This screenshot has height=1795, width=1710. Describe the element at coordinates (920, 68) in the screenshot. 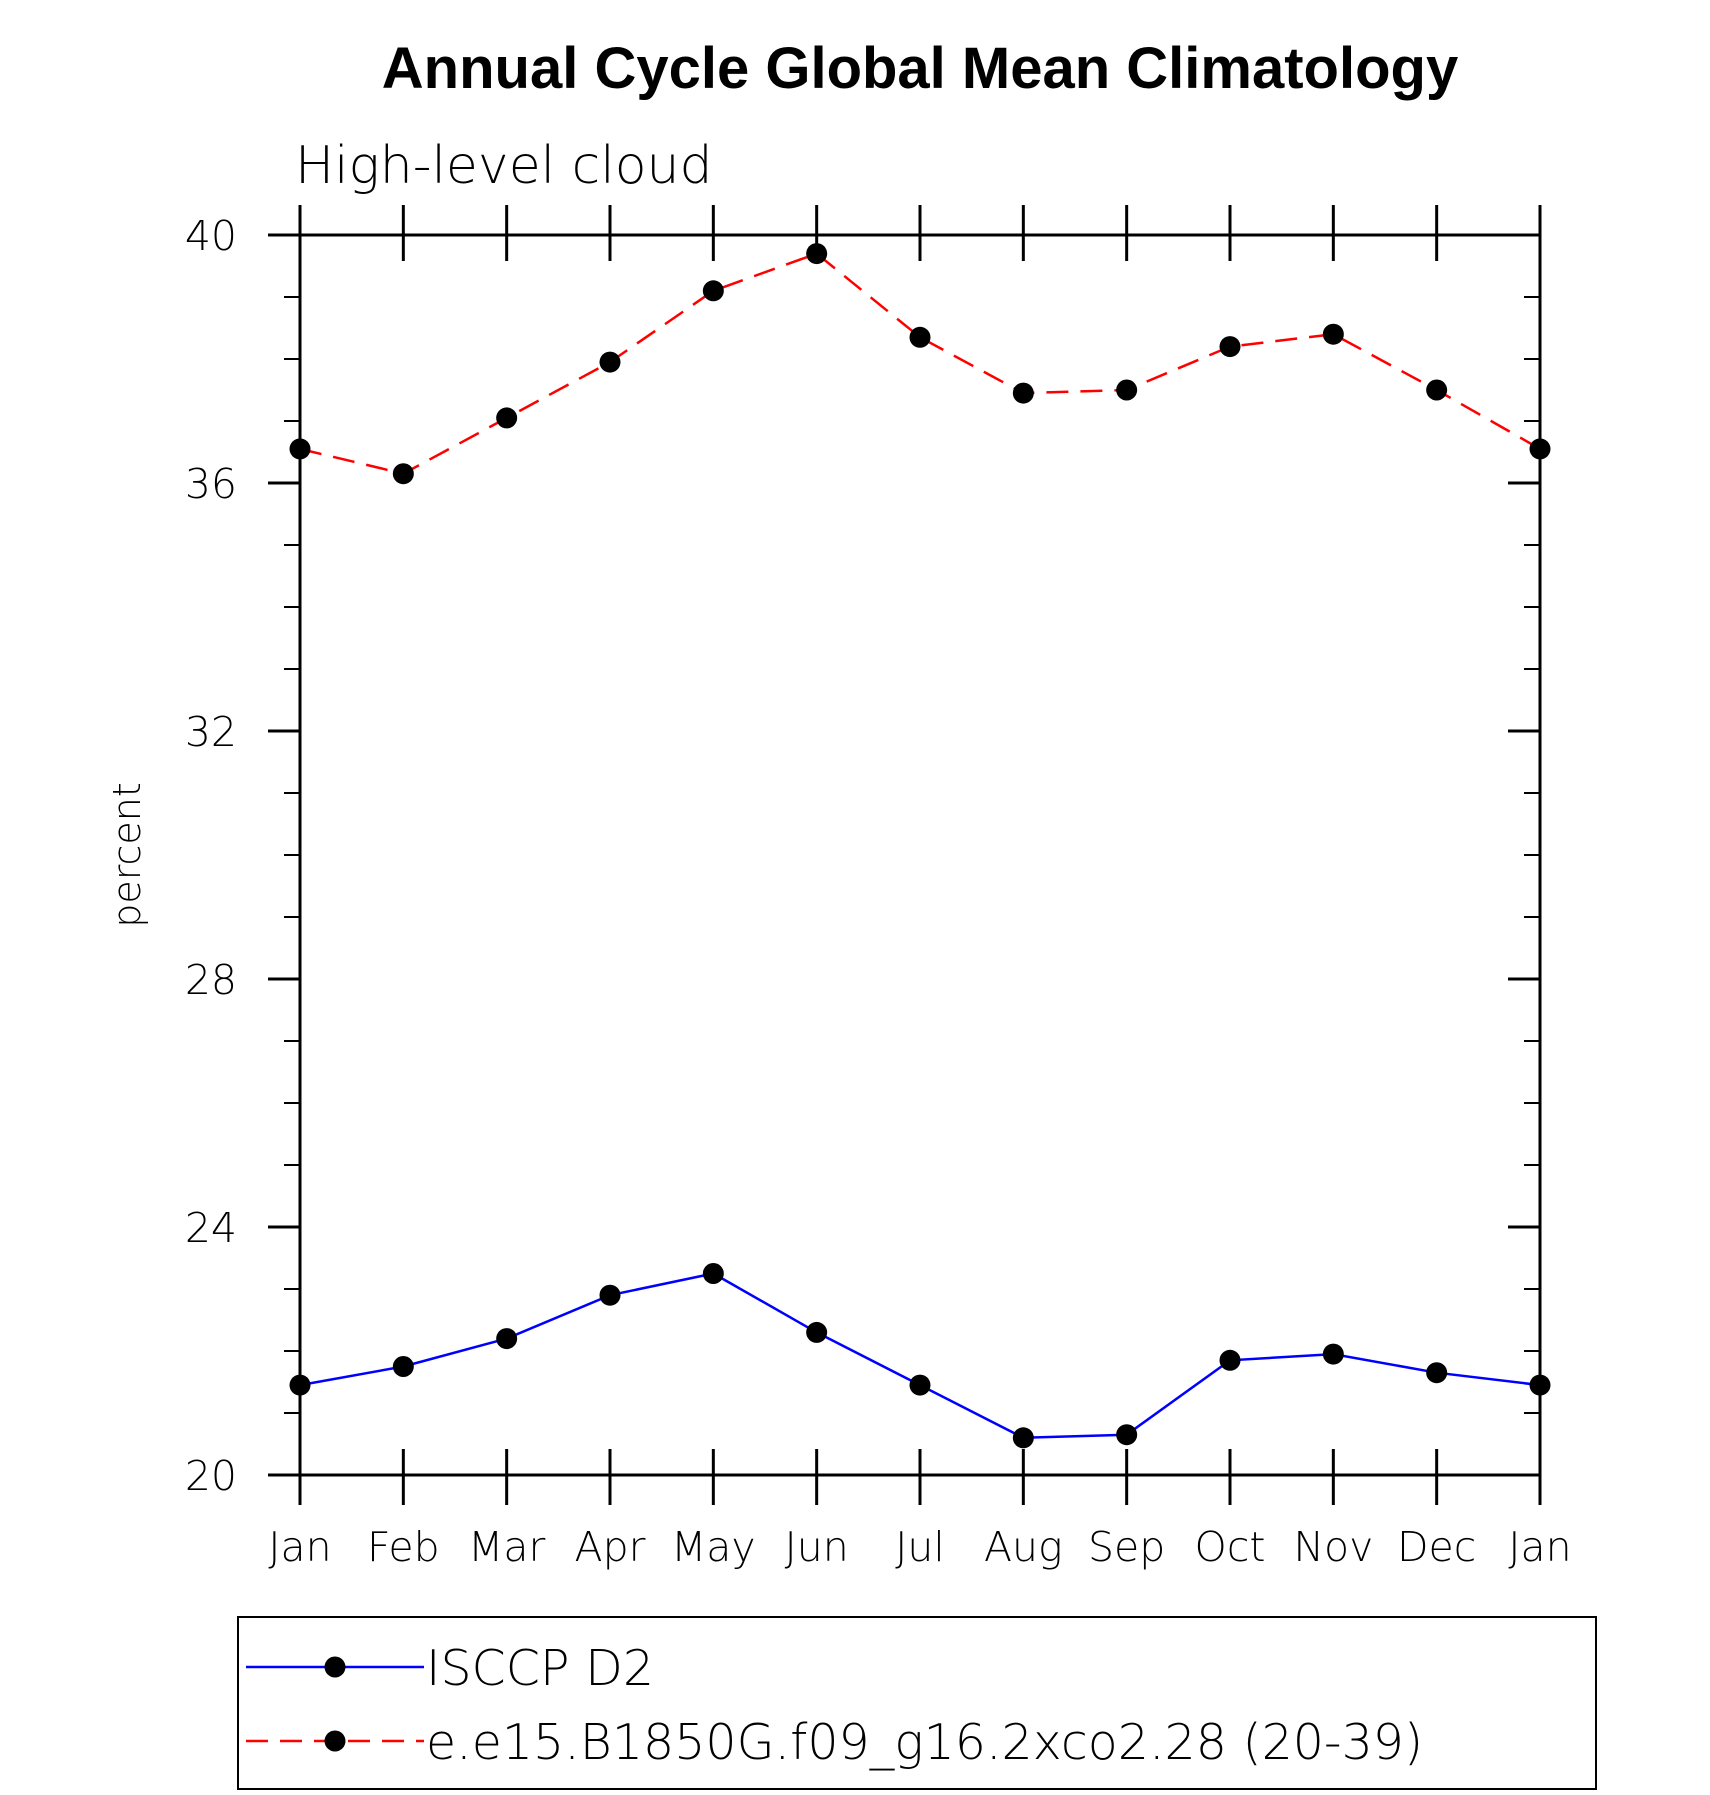

I see `chart-title: Annual Cycle Global Mean Climatology` at that location.